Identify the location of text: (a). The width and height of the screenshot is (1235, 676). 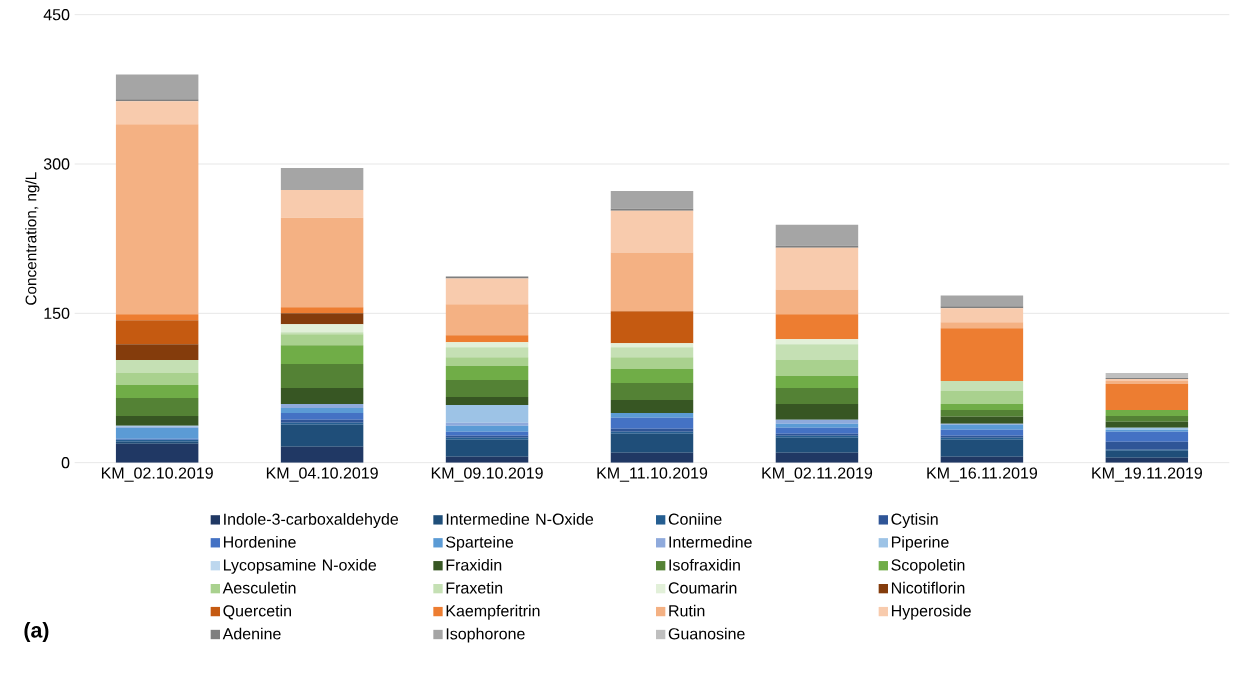
(36, 632).